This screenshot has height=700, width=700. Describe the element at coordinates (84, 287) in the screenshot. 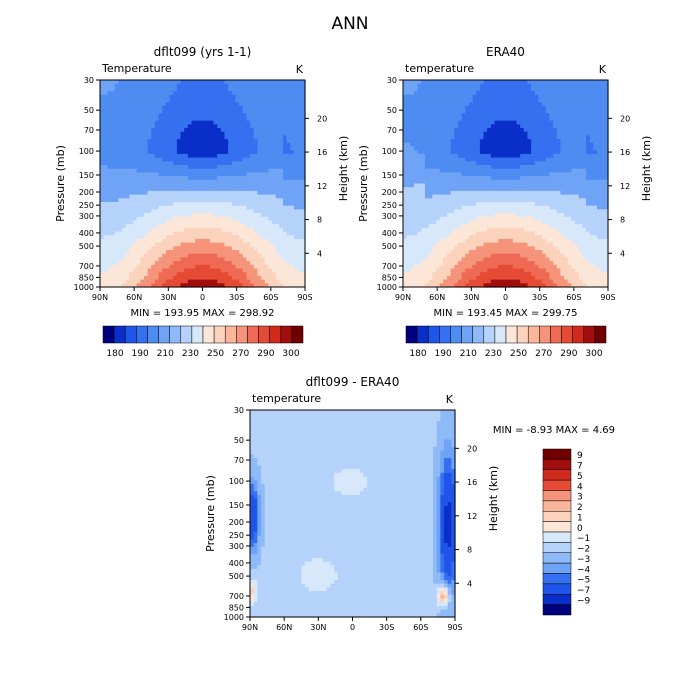

I see `y-tick-label: 1000` at that location.